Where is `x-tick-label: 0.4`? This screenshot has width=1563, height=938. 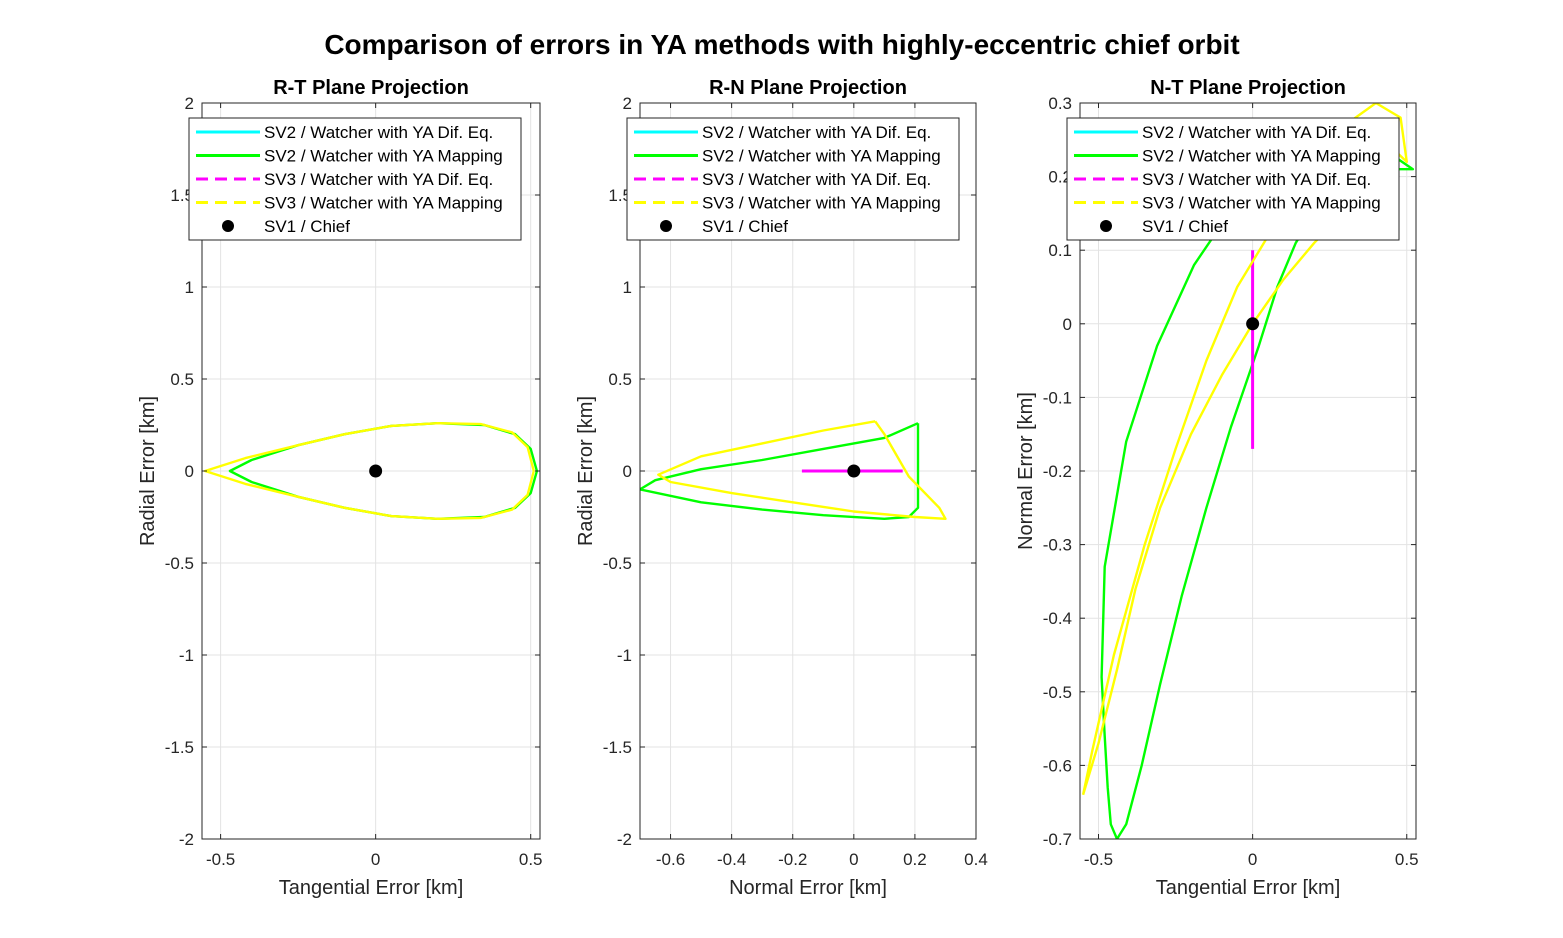
x-tick-label: 0.4 is located at coordinates (976, 859).